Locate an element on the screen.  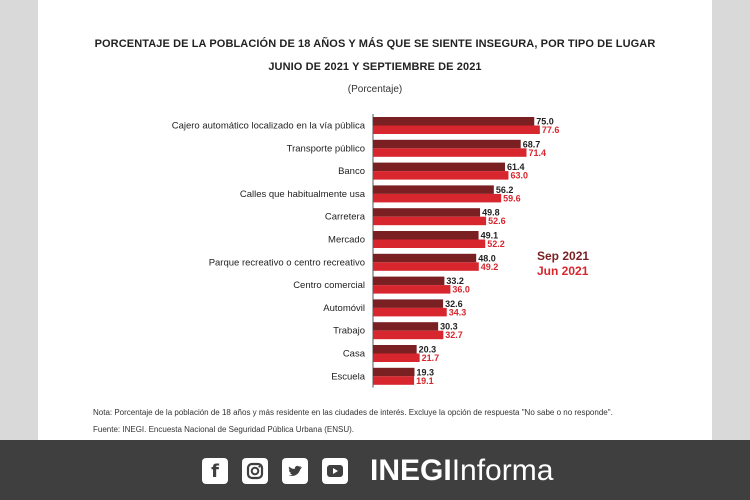
facebook-icon: f is located at coordinates (215, 471).